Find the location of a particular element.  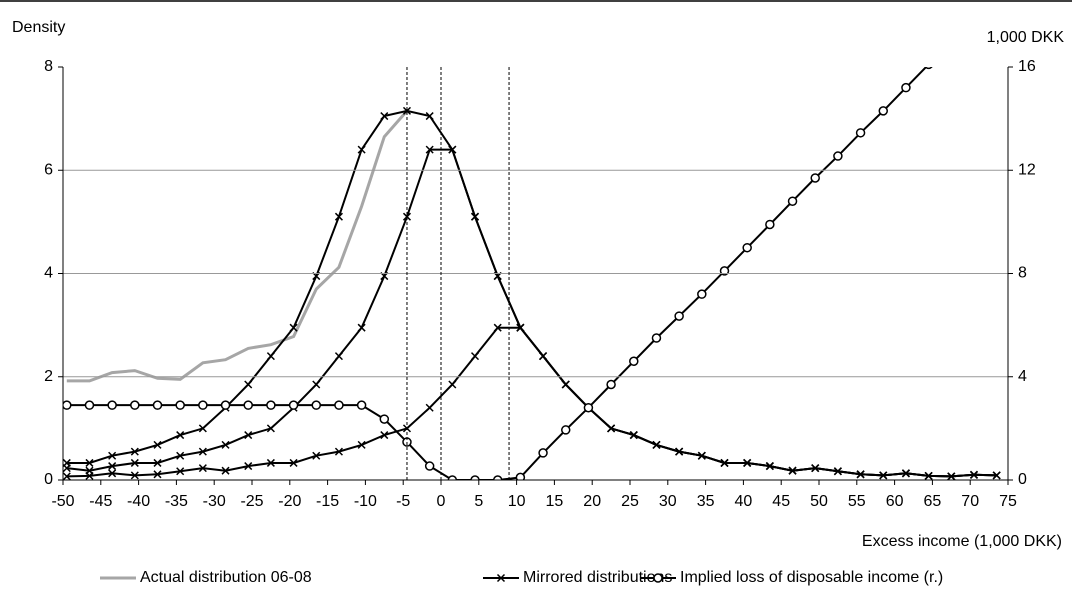

x-tick-label: -25 is located at coordinates (251, 501).